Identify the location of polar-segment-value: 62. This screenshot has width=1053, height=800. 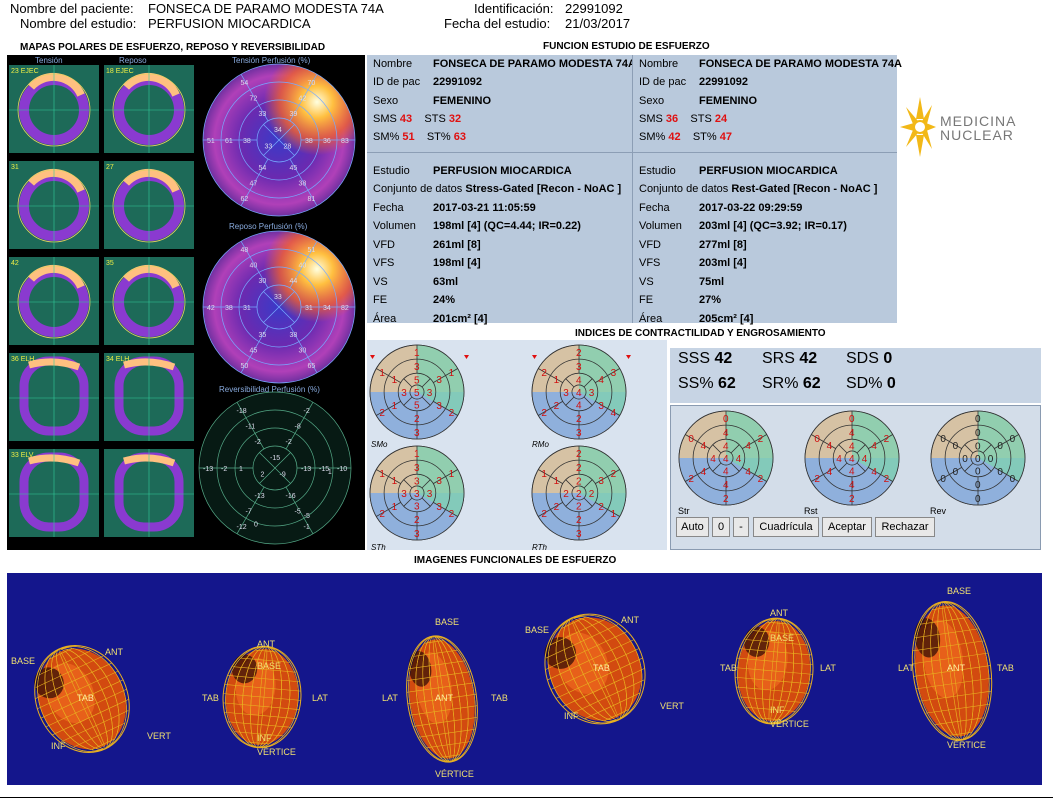
(245, 199).